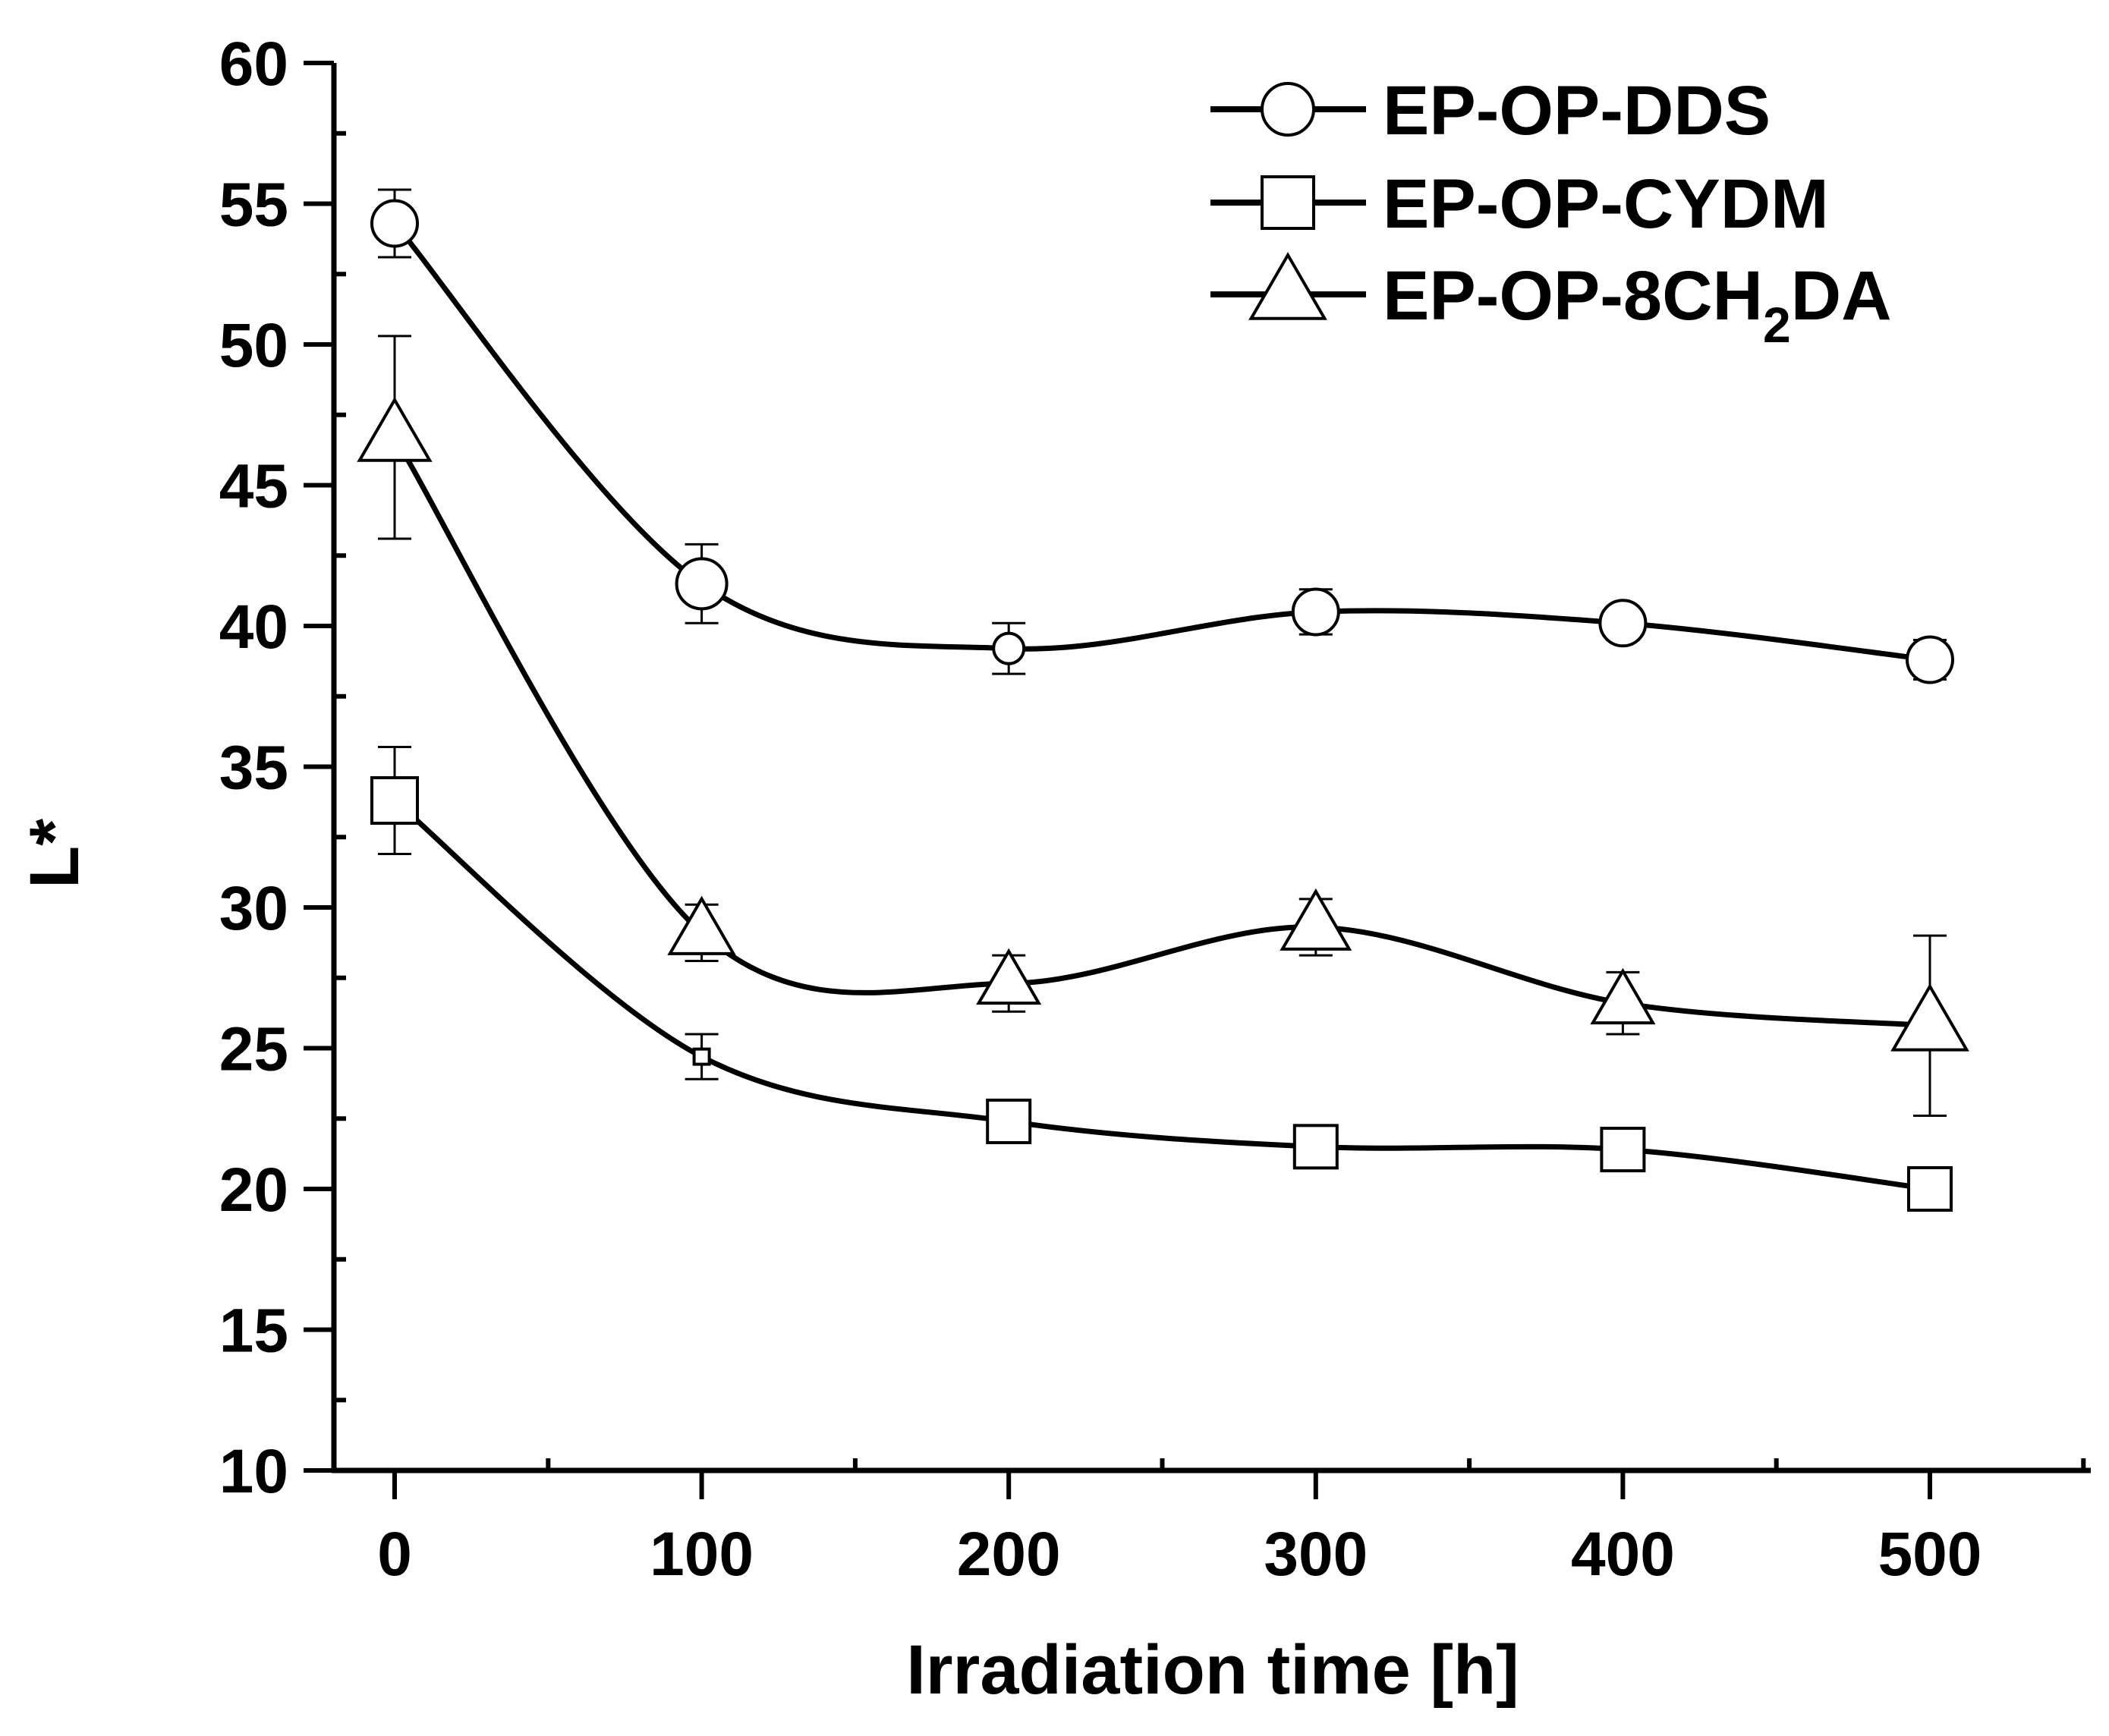 This screenshot has height=1736, width=2109. I want to click on legend-label-EP-OP-DDS: EP-OP-DDS, so click(1577, 111).